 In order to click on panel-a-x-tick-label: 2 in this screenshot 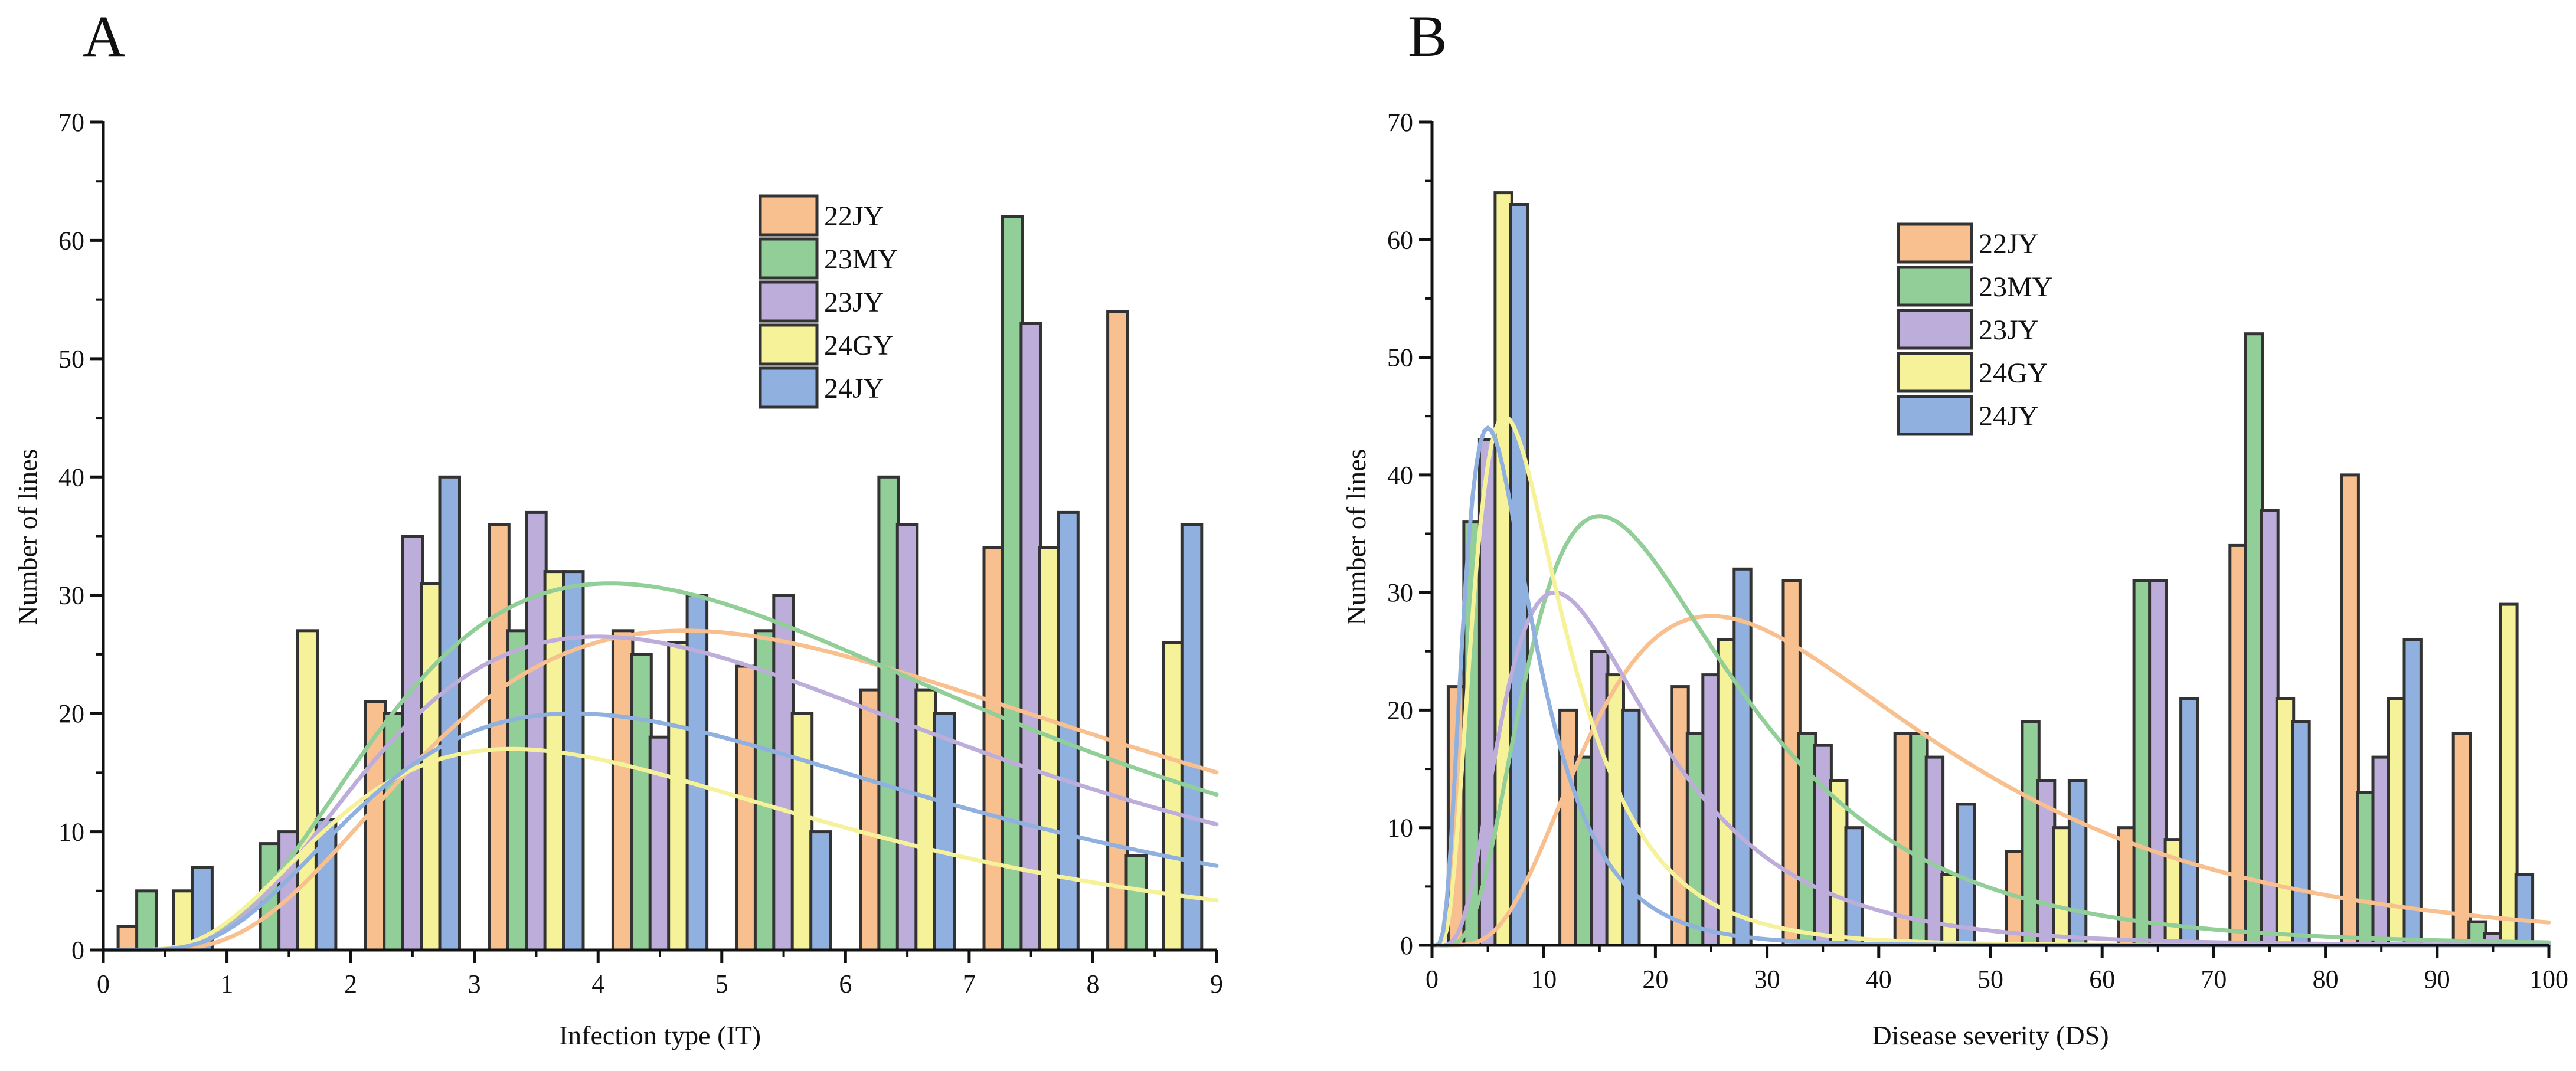, I will do `click(350, 984)`.